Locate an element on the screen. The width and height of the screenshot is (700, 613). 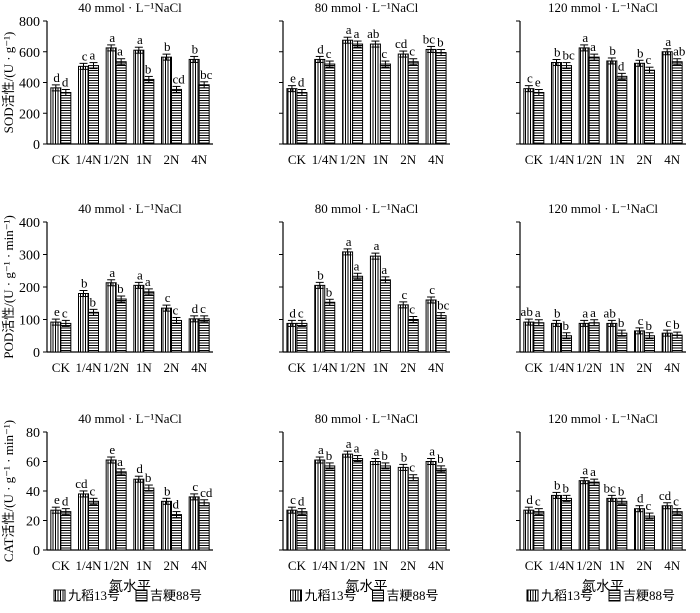
y-tick-label: 80 is located at coordinates (33, 433).